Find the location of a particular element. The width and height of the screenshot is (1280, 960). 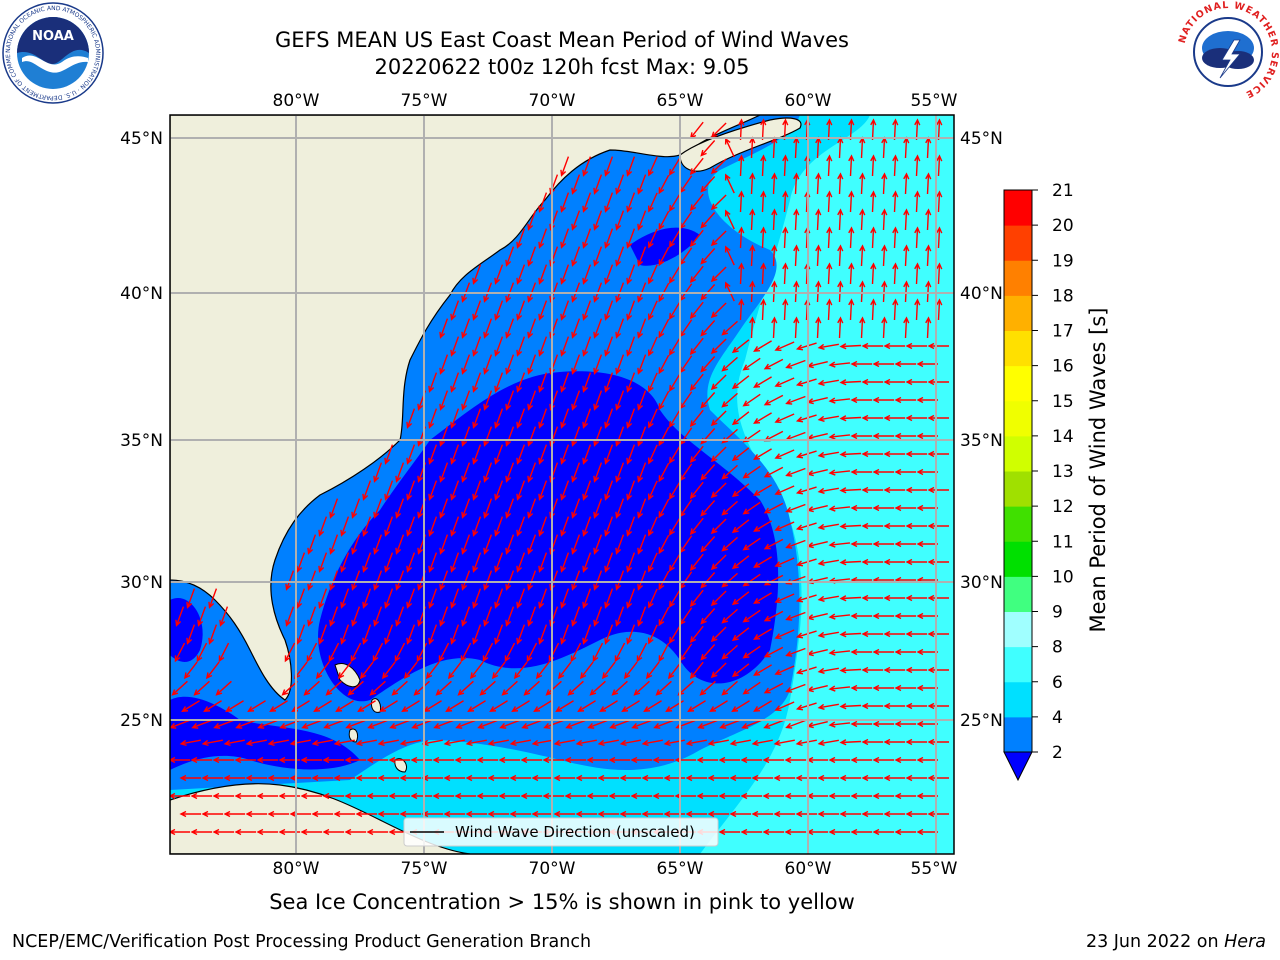

lon-label-bottom: 65°W is located at coordinates (680, 869).